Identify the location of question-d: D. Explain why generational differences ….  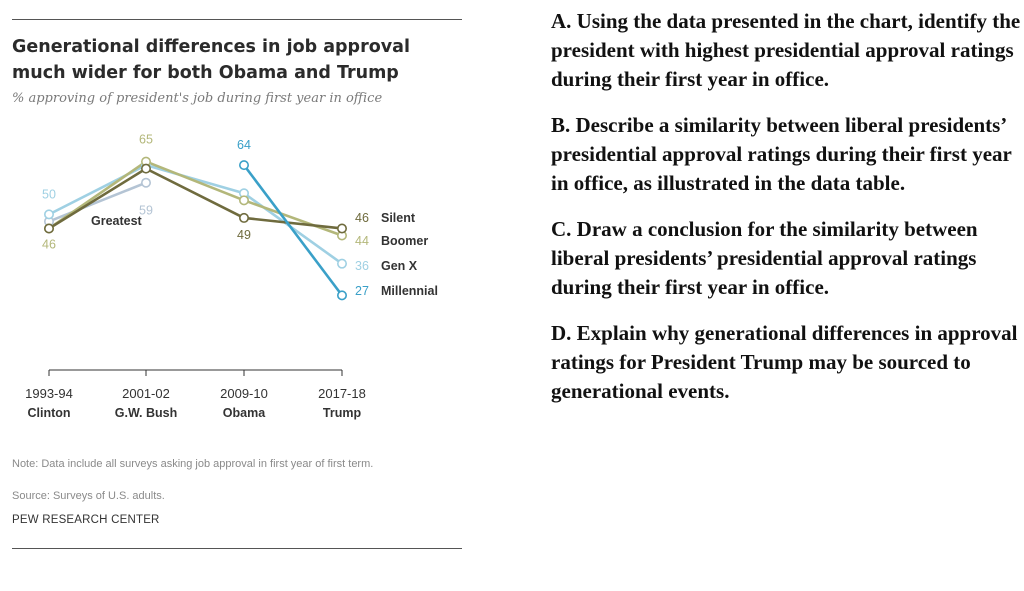
(784, 362).